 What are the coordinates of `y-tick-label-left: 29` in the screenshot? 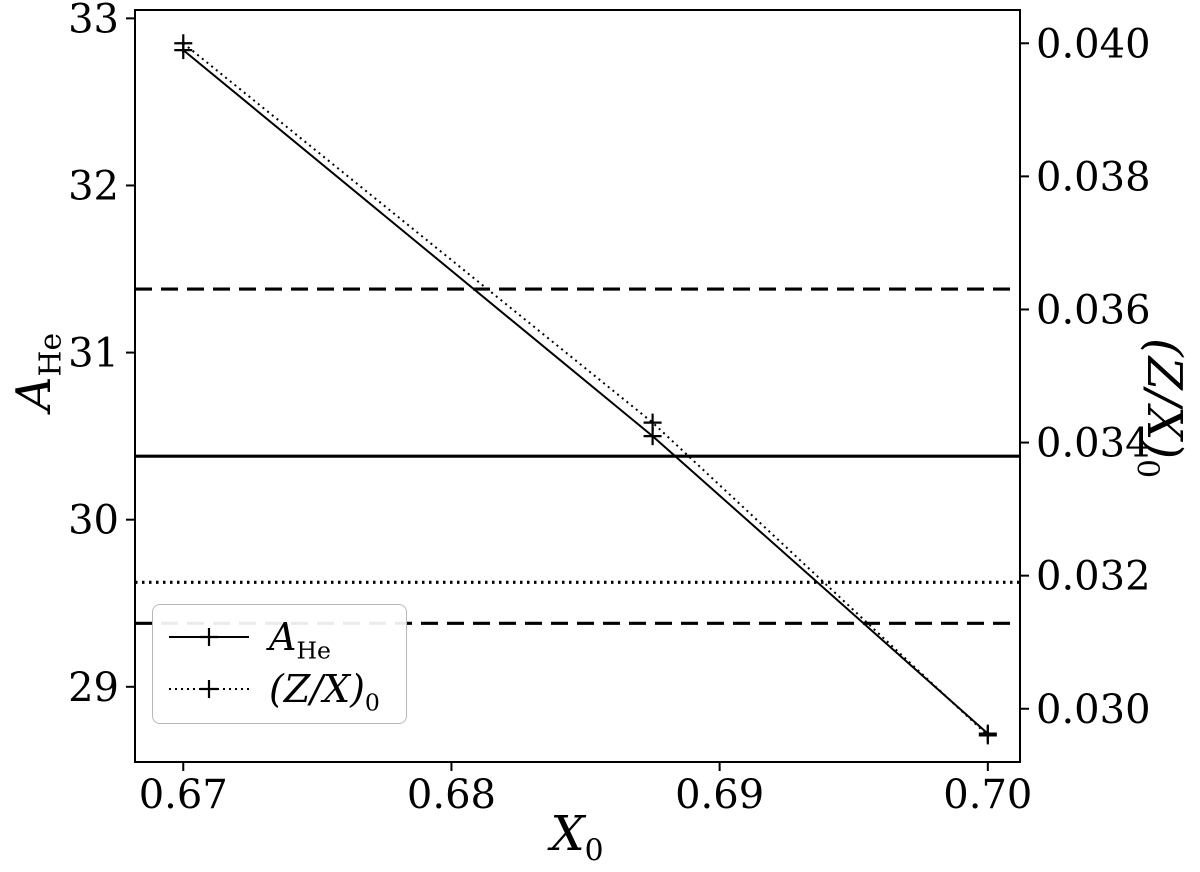 It's located at (93, 688).